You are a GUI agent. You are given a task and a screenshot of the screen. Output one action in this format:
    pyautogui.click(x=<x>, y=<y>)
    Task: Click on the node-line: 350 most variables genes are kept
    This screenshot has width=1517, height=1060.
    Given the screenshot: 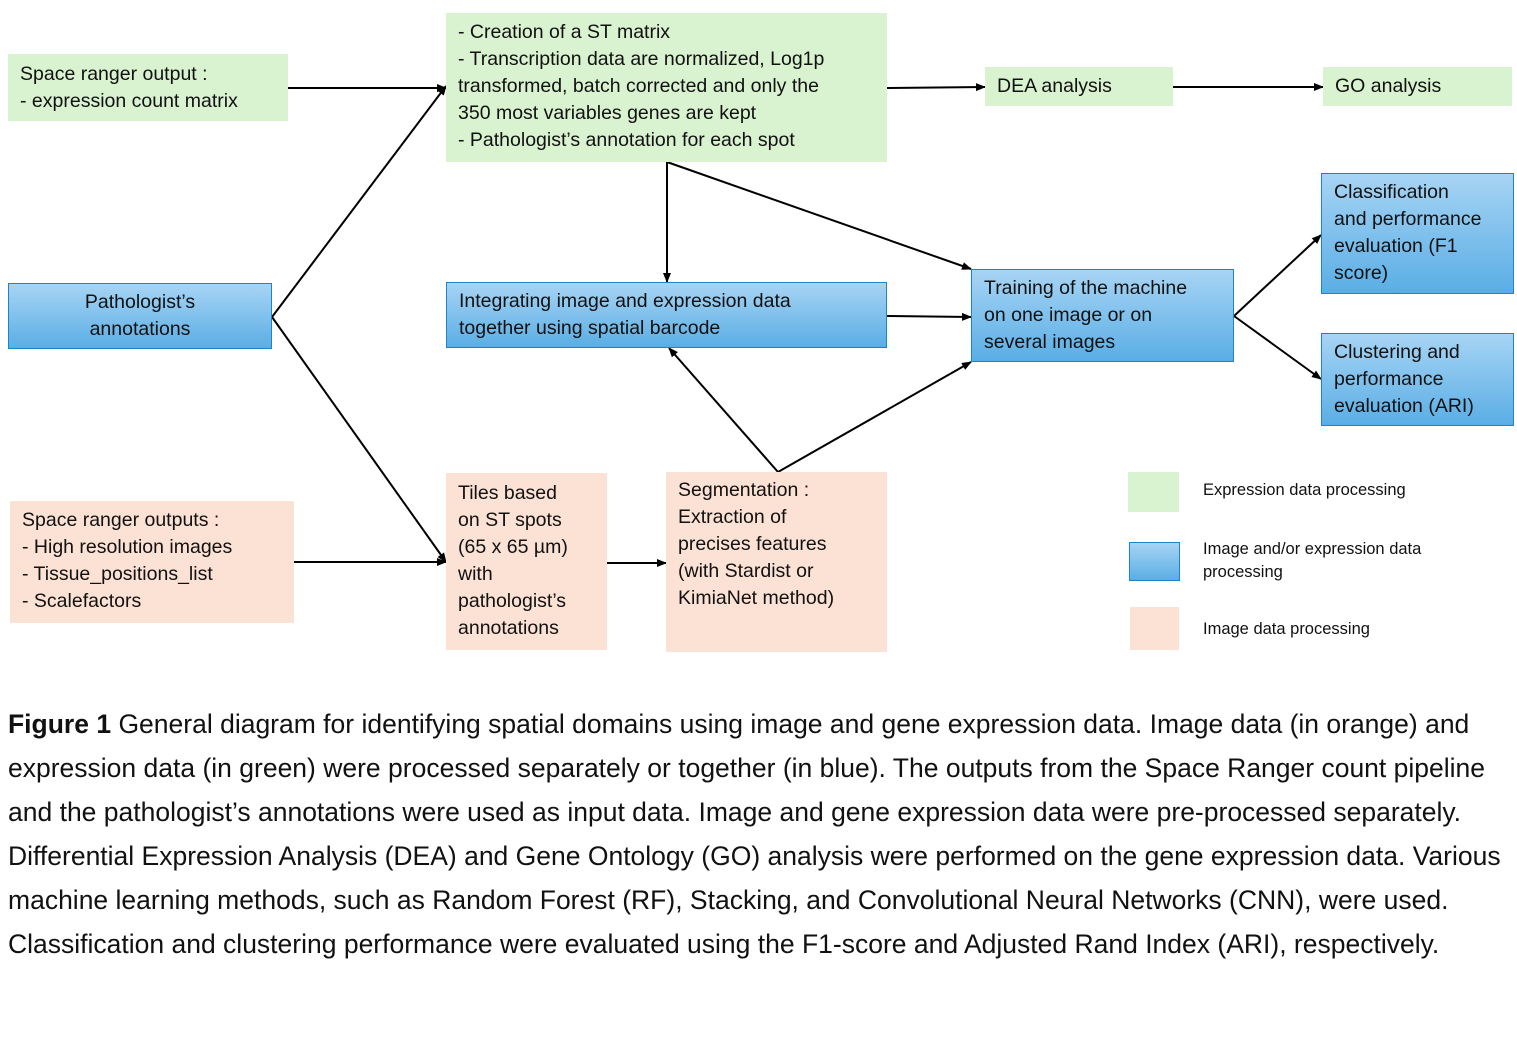 What is the action you would take?
    pyautogui.click(x=607, y=113)
    